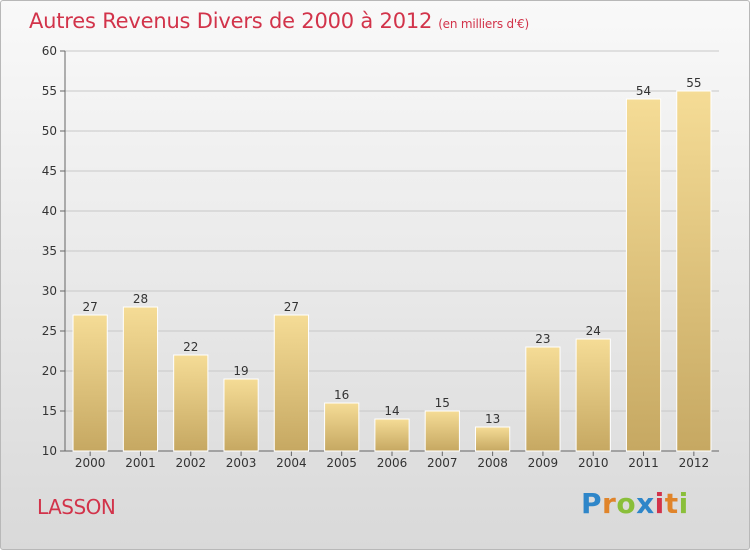 This screenshot has width=750, height=550. Describe the element at coordinates (492, 463) in the screenshot. I see `x-tick-label: 2008` at that location.